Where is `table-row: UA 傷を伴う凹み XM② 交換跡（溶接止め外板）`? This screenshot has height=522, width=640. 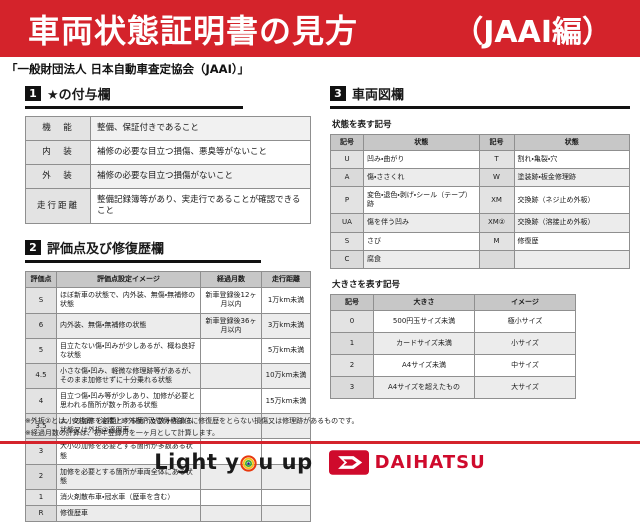 table-row: UA 傷を伴う凹み XM② 交換跡（溶接止め外板） is located at coordinates (480, 223).